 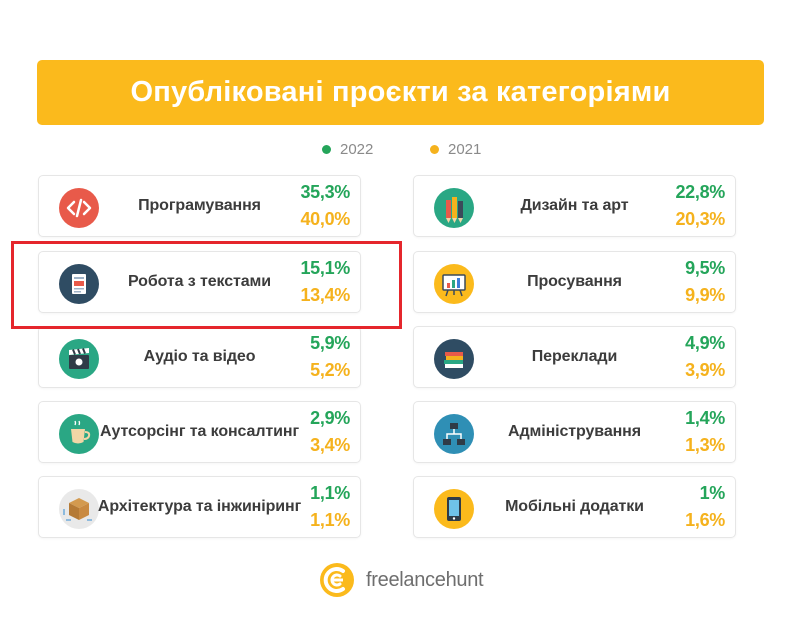 I want to click on category-label: Аудіо та відео, so click(x=199, y=356).